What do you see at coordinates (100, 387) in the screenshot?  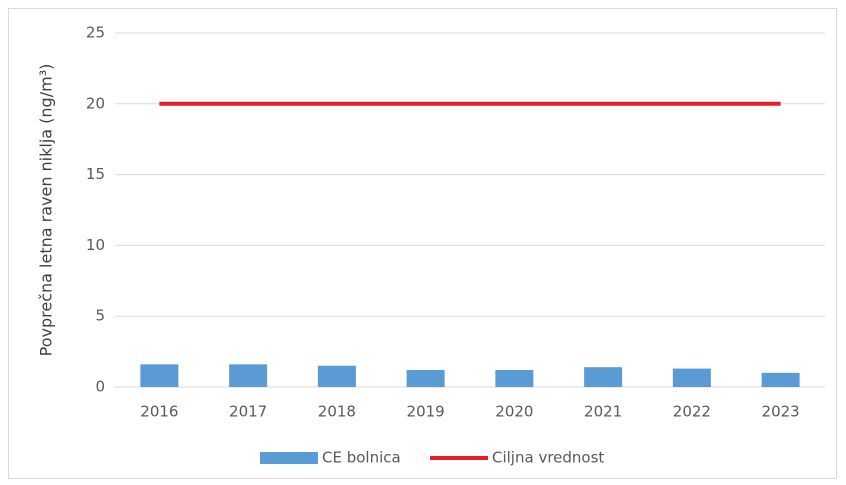 I see `y-tick-label: 0` at bounding box center [100, 387].